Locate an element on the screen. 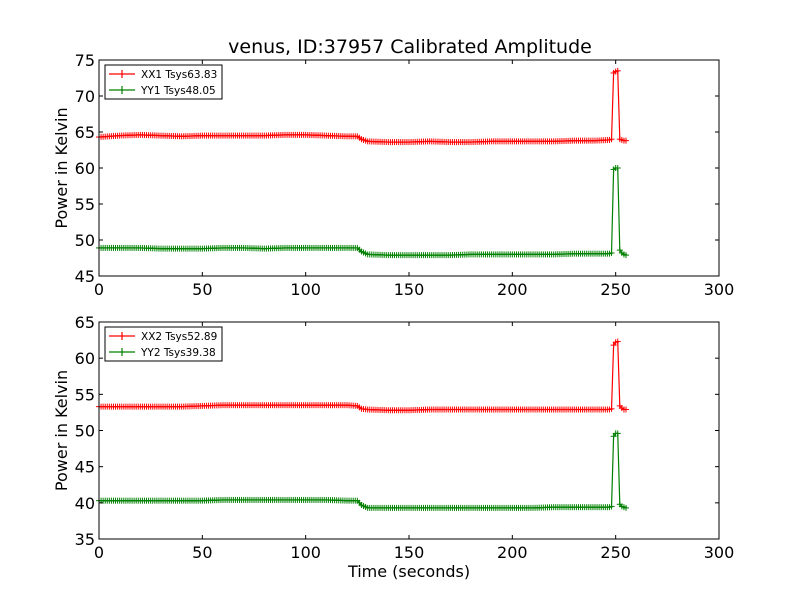 The image size is (800, 600). x-tick-label-1-2: 100 is located at coordinates (305, 552).